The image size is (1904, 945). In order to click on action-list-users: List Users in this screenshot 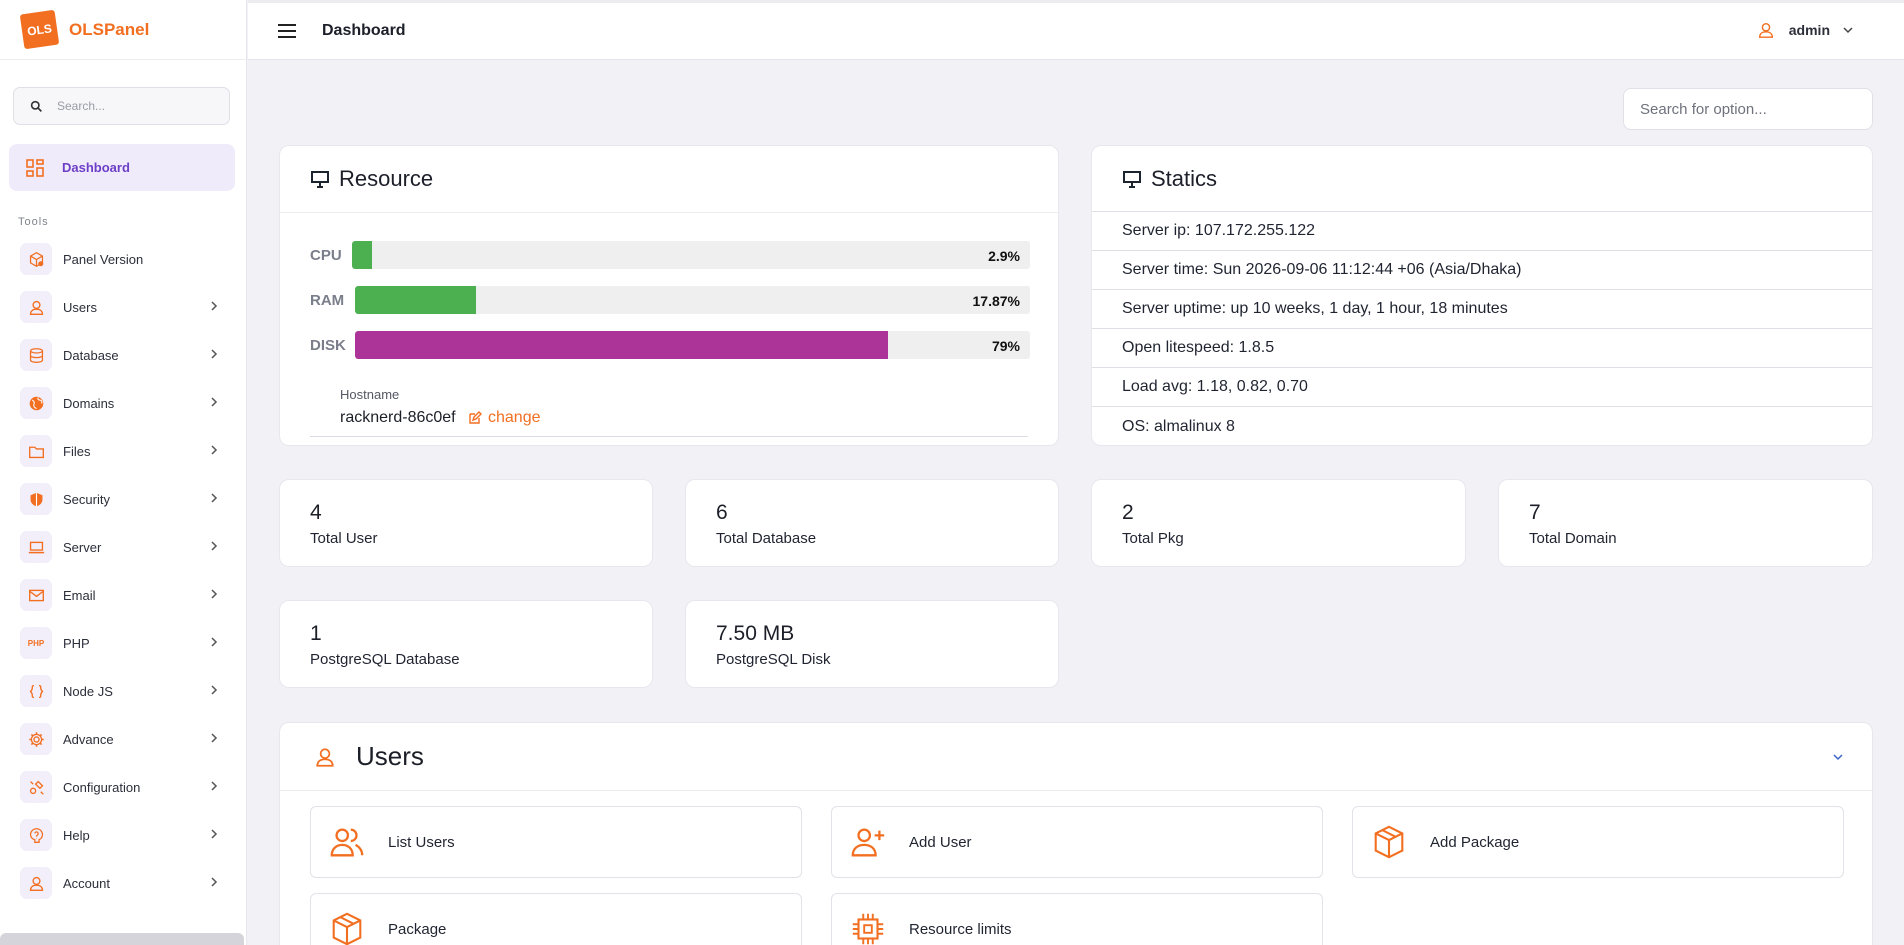, I will do `click(556, 842)`.